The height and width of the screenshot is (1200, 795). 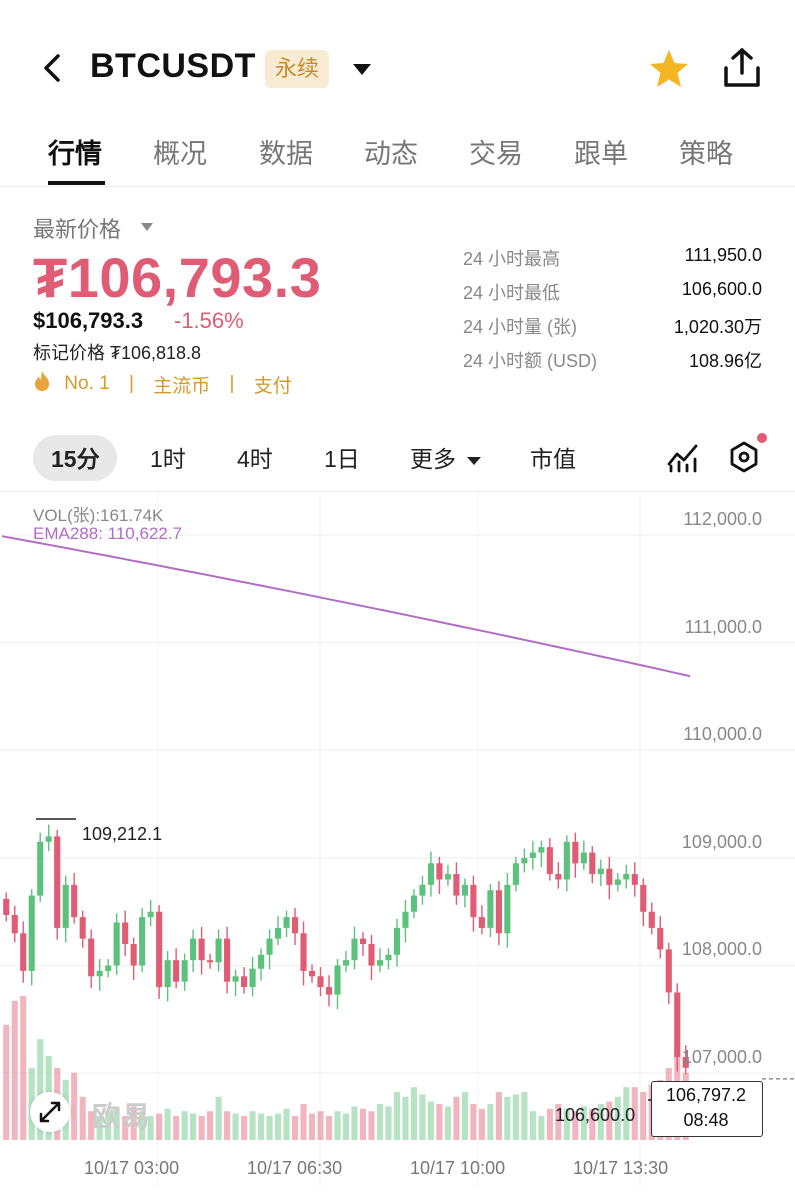 I want to click on tab-data: 数据, so click(x=286, y=154).